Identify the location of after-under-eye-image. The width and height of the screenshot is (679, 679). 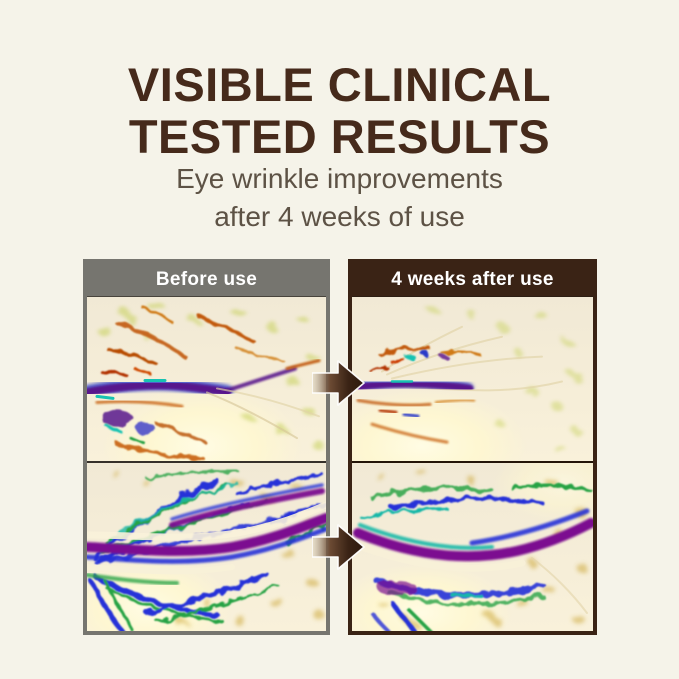
(472, 546).